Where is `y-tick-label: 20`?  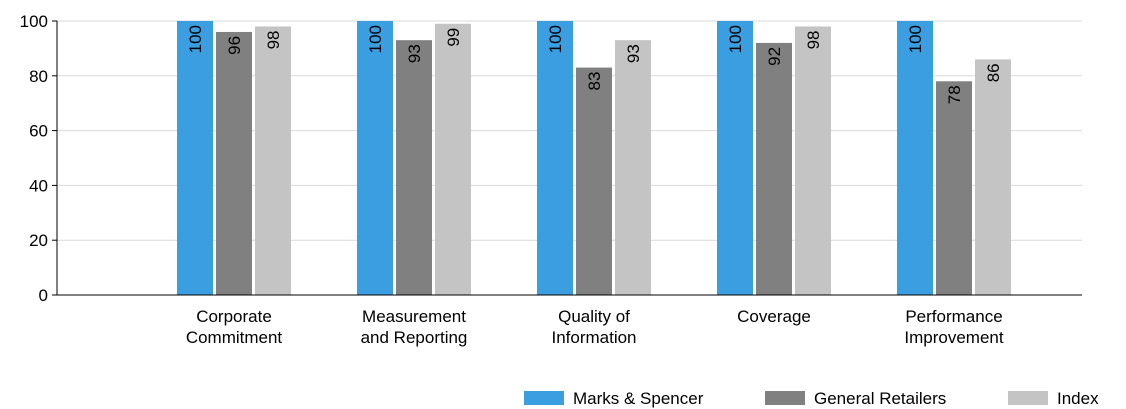 y-tick-label: 20 is located at coordinates (38, 240).